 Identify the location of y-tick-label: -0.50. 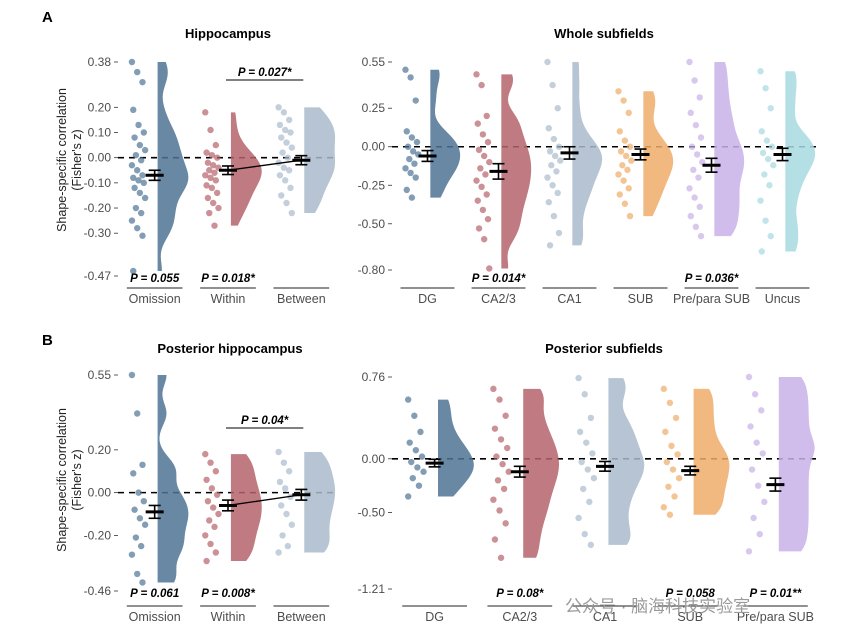
(372, 513).